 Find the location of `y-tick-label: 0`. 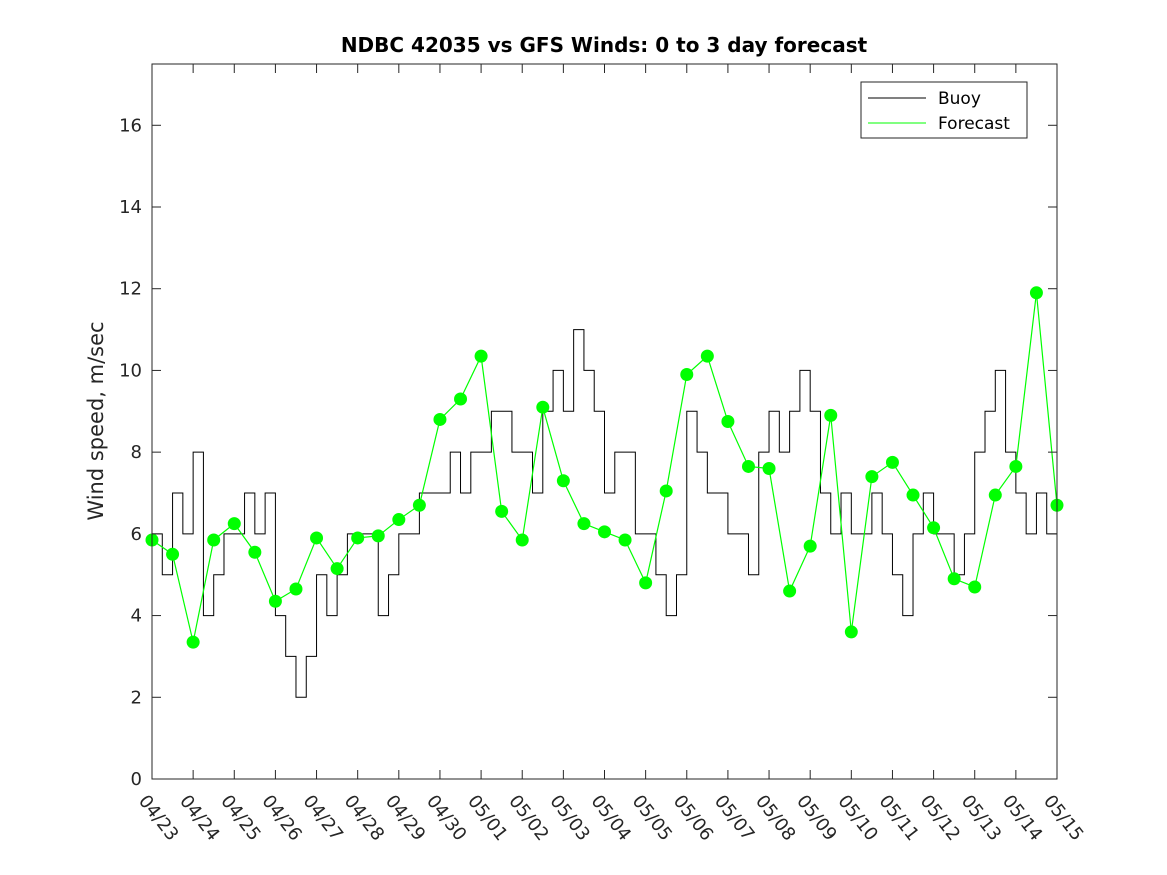

y-tick-label: 0 is located at coordinates (136, 779).